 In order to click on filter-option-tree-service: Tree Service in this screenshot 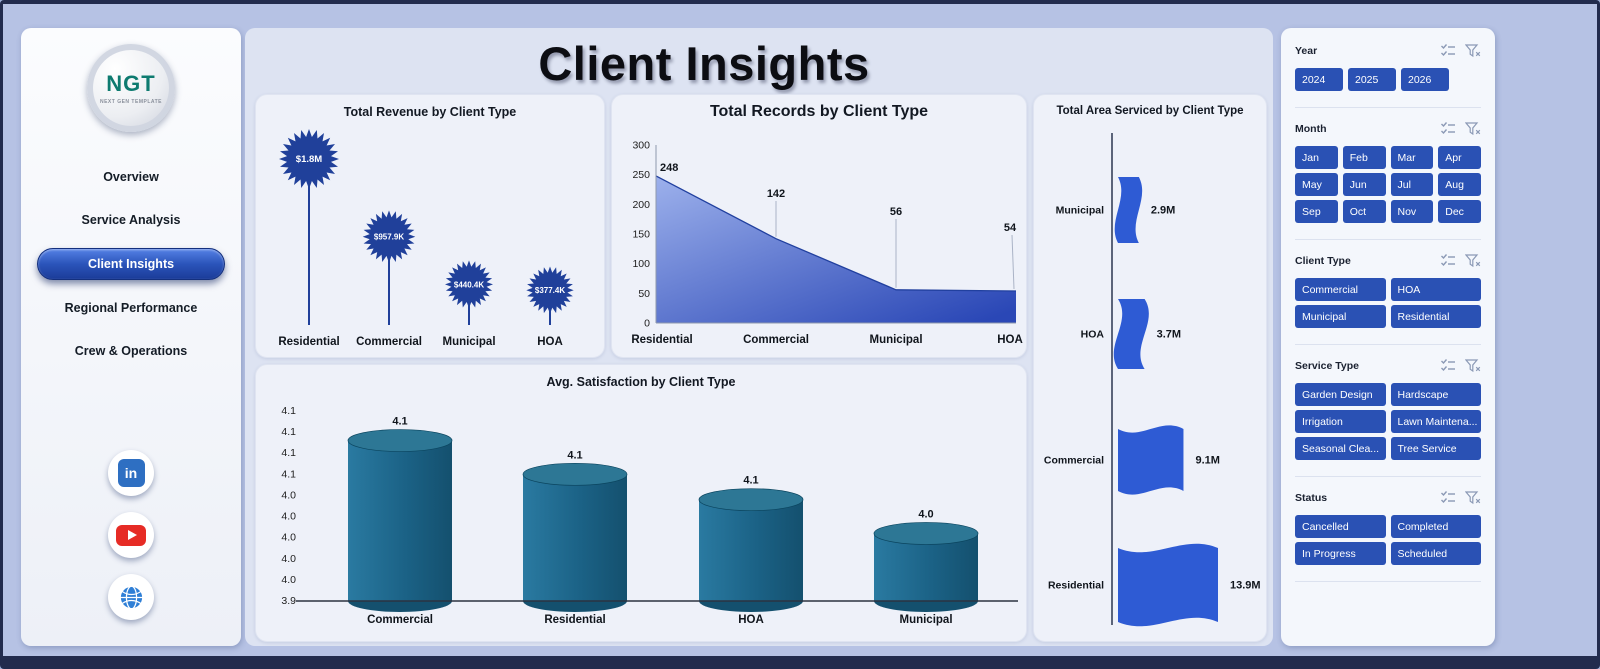, I will do `click(1435, 448)`.